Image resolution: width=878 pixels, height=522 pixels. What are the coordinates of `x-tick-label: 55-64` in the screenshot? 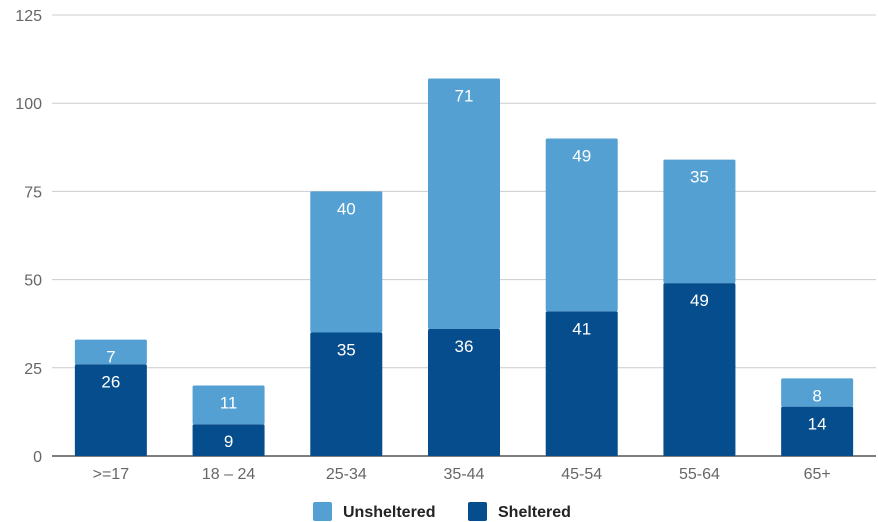 It's located at (699, 474).